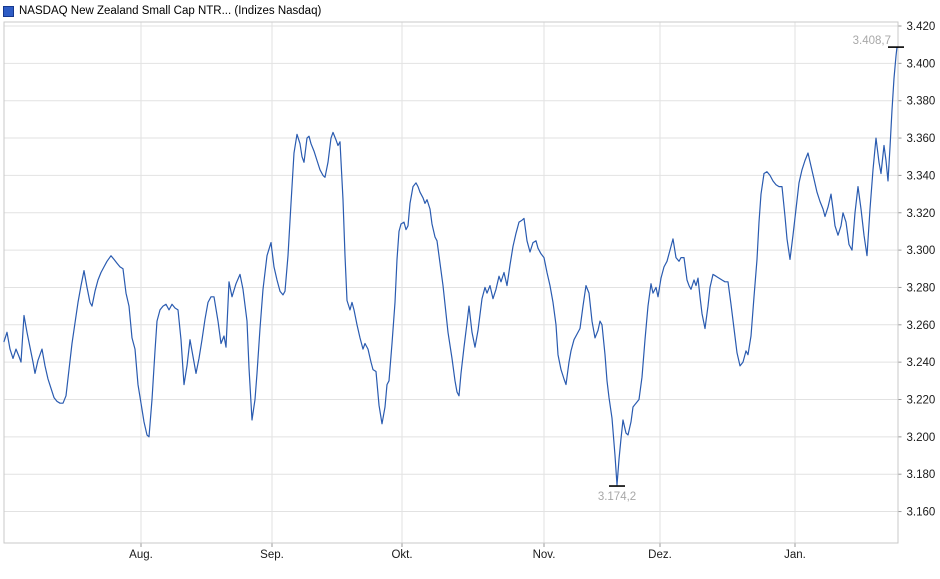 The height and width of the screenshot is (579, 940). I want to click on y-tick-label: 3.400, so click(921, 64).